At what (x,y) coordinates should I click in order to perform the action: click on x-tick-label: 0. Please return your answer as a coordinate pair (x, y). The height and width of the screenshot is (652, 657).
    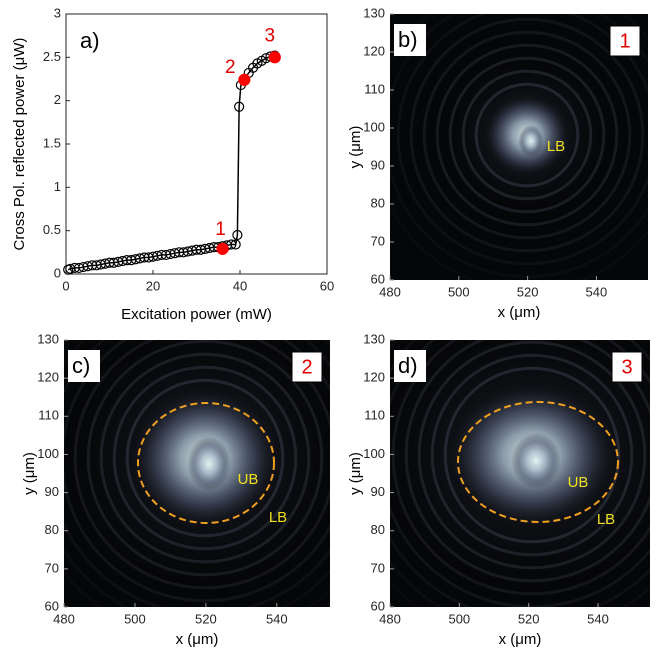
    Looking at the image, I should click on (65, 285).